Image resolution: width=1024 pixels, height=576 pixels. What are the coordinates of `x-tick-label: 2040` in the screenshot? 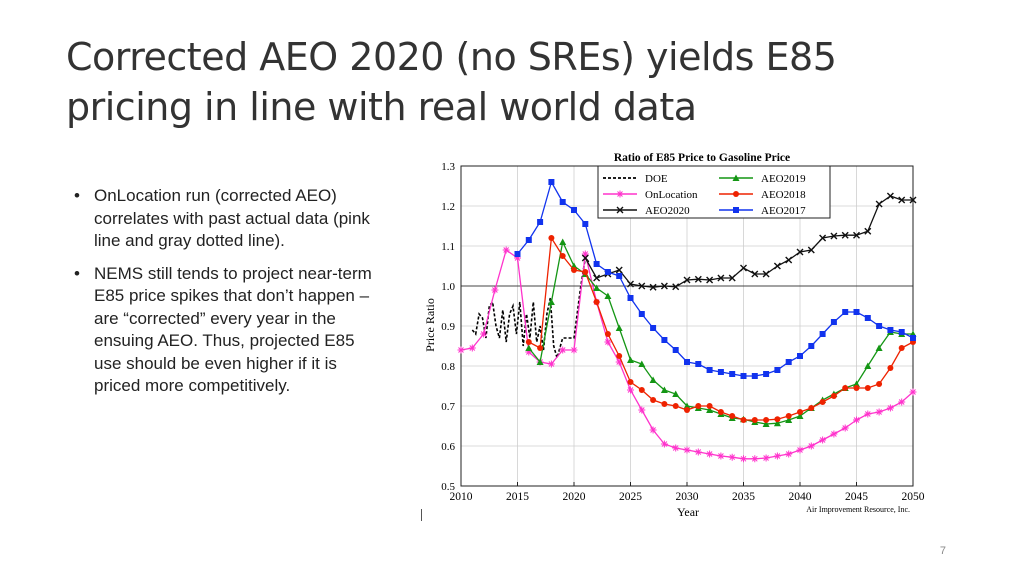 It's located at (800, 497).